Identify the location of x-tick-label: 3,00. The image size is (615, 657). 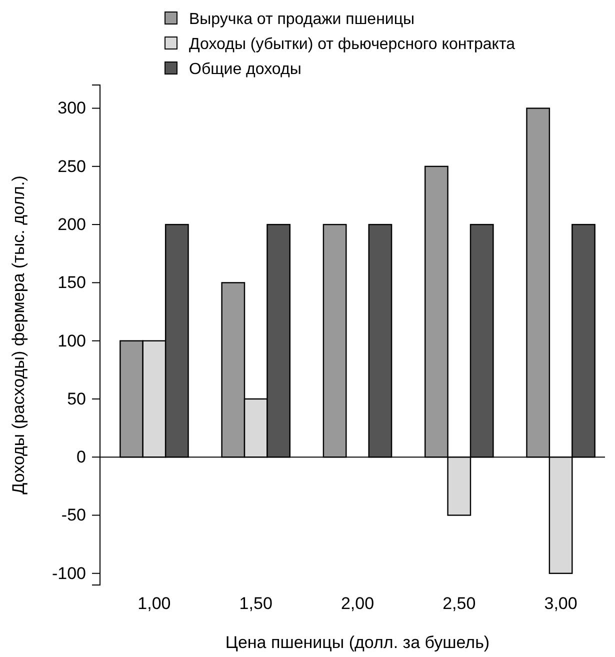
(561, 604).